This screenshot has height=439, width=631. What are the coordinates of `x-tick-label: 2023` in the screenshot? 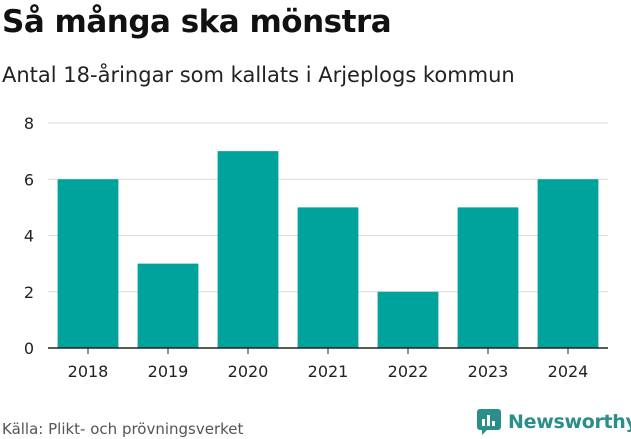 It's located at (488, 371).